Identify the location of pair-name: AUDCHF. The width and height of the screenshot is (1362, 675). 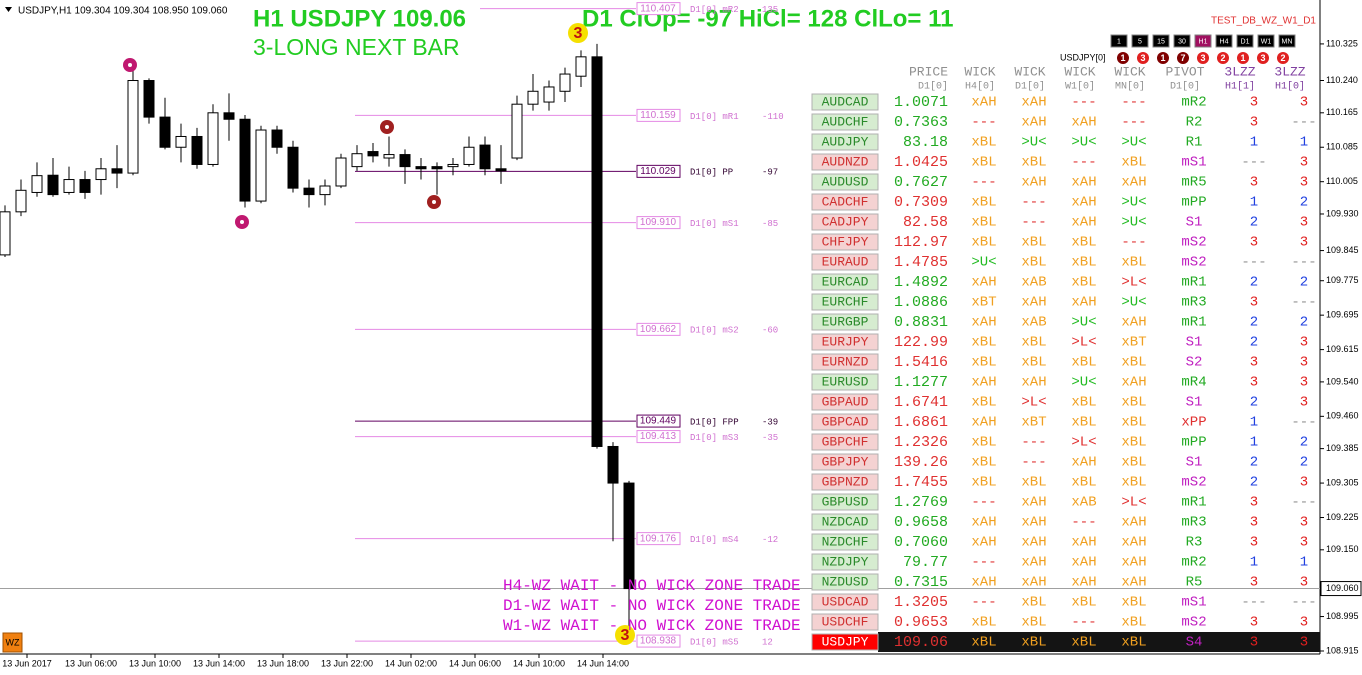
(845, 121).